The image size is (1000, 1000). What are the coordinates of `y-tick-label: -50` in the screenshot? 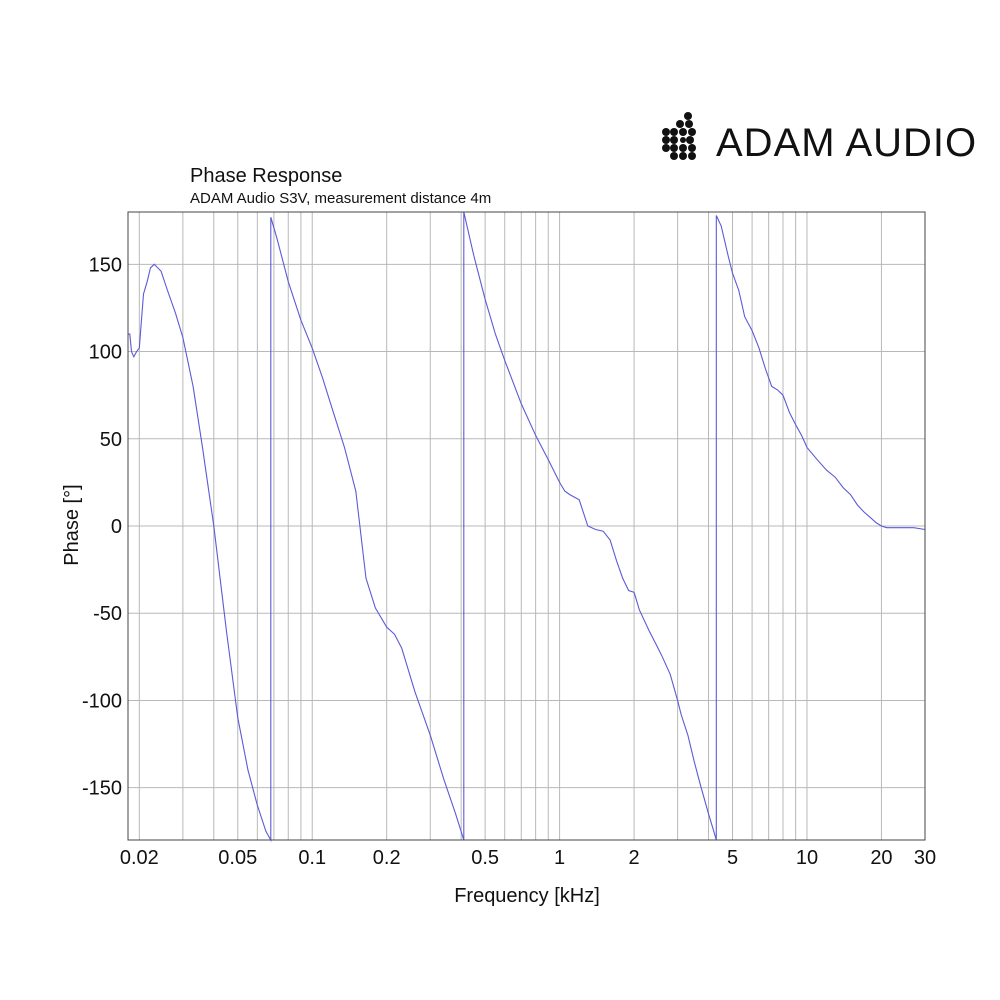 It's located at (107, 614).